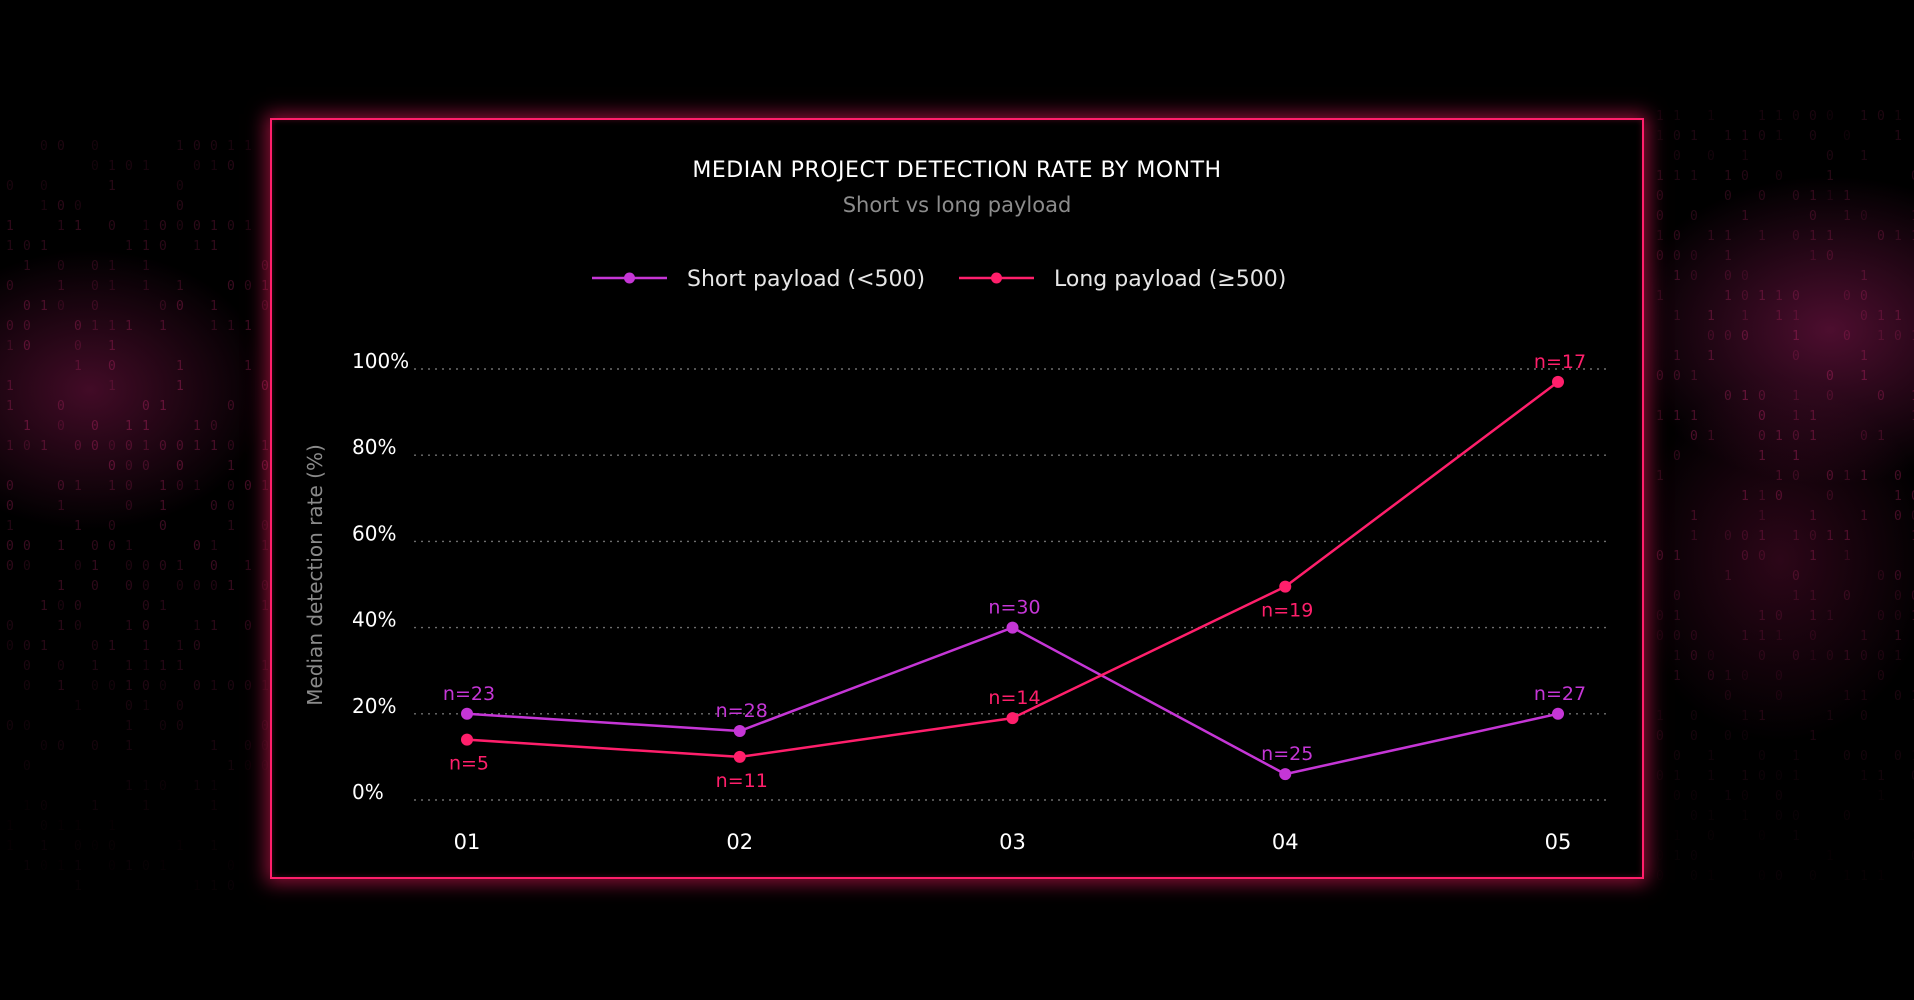  I want to click on x-tick-label: 05, so click(1558, 842).